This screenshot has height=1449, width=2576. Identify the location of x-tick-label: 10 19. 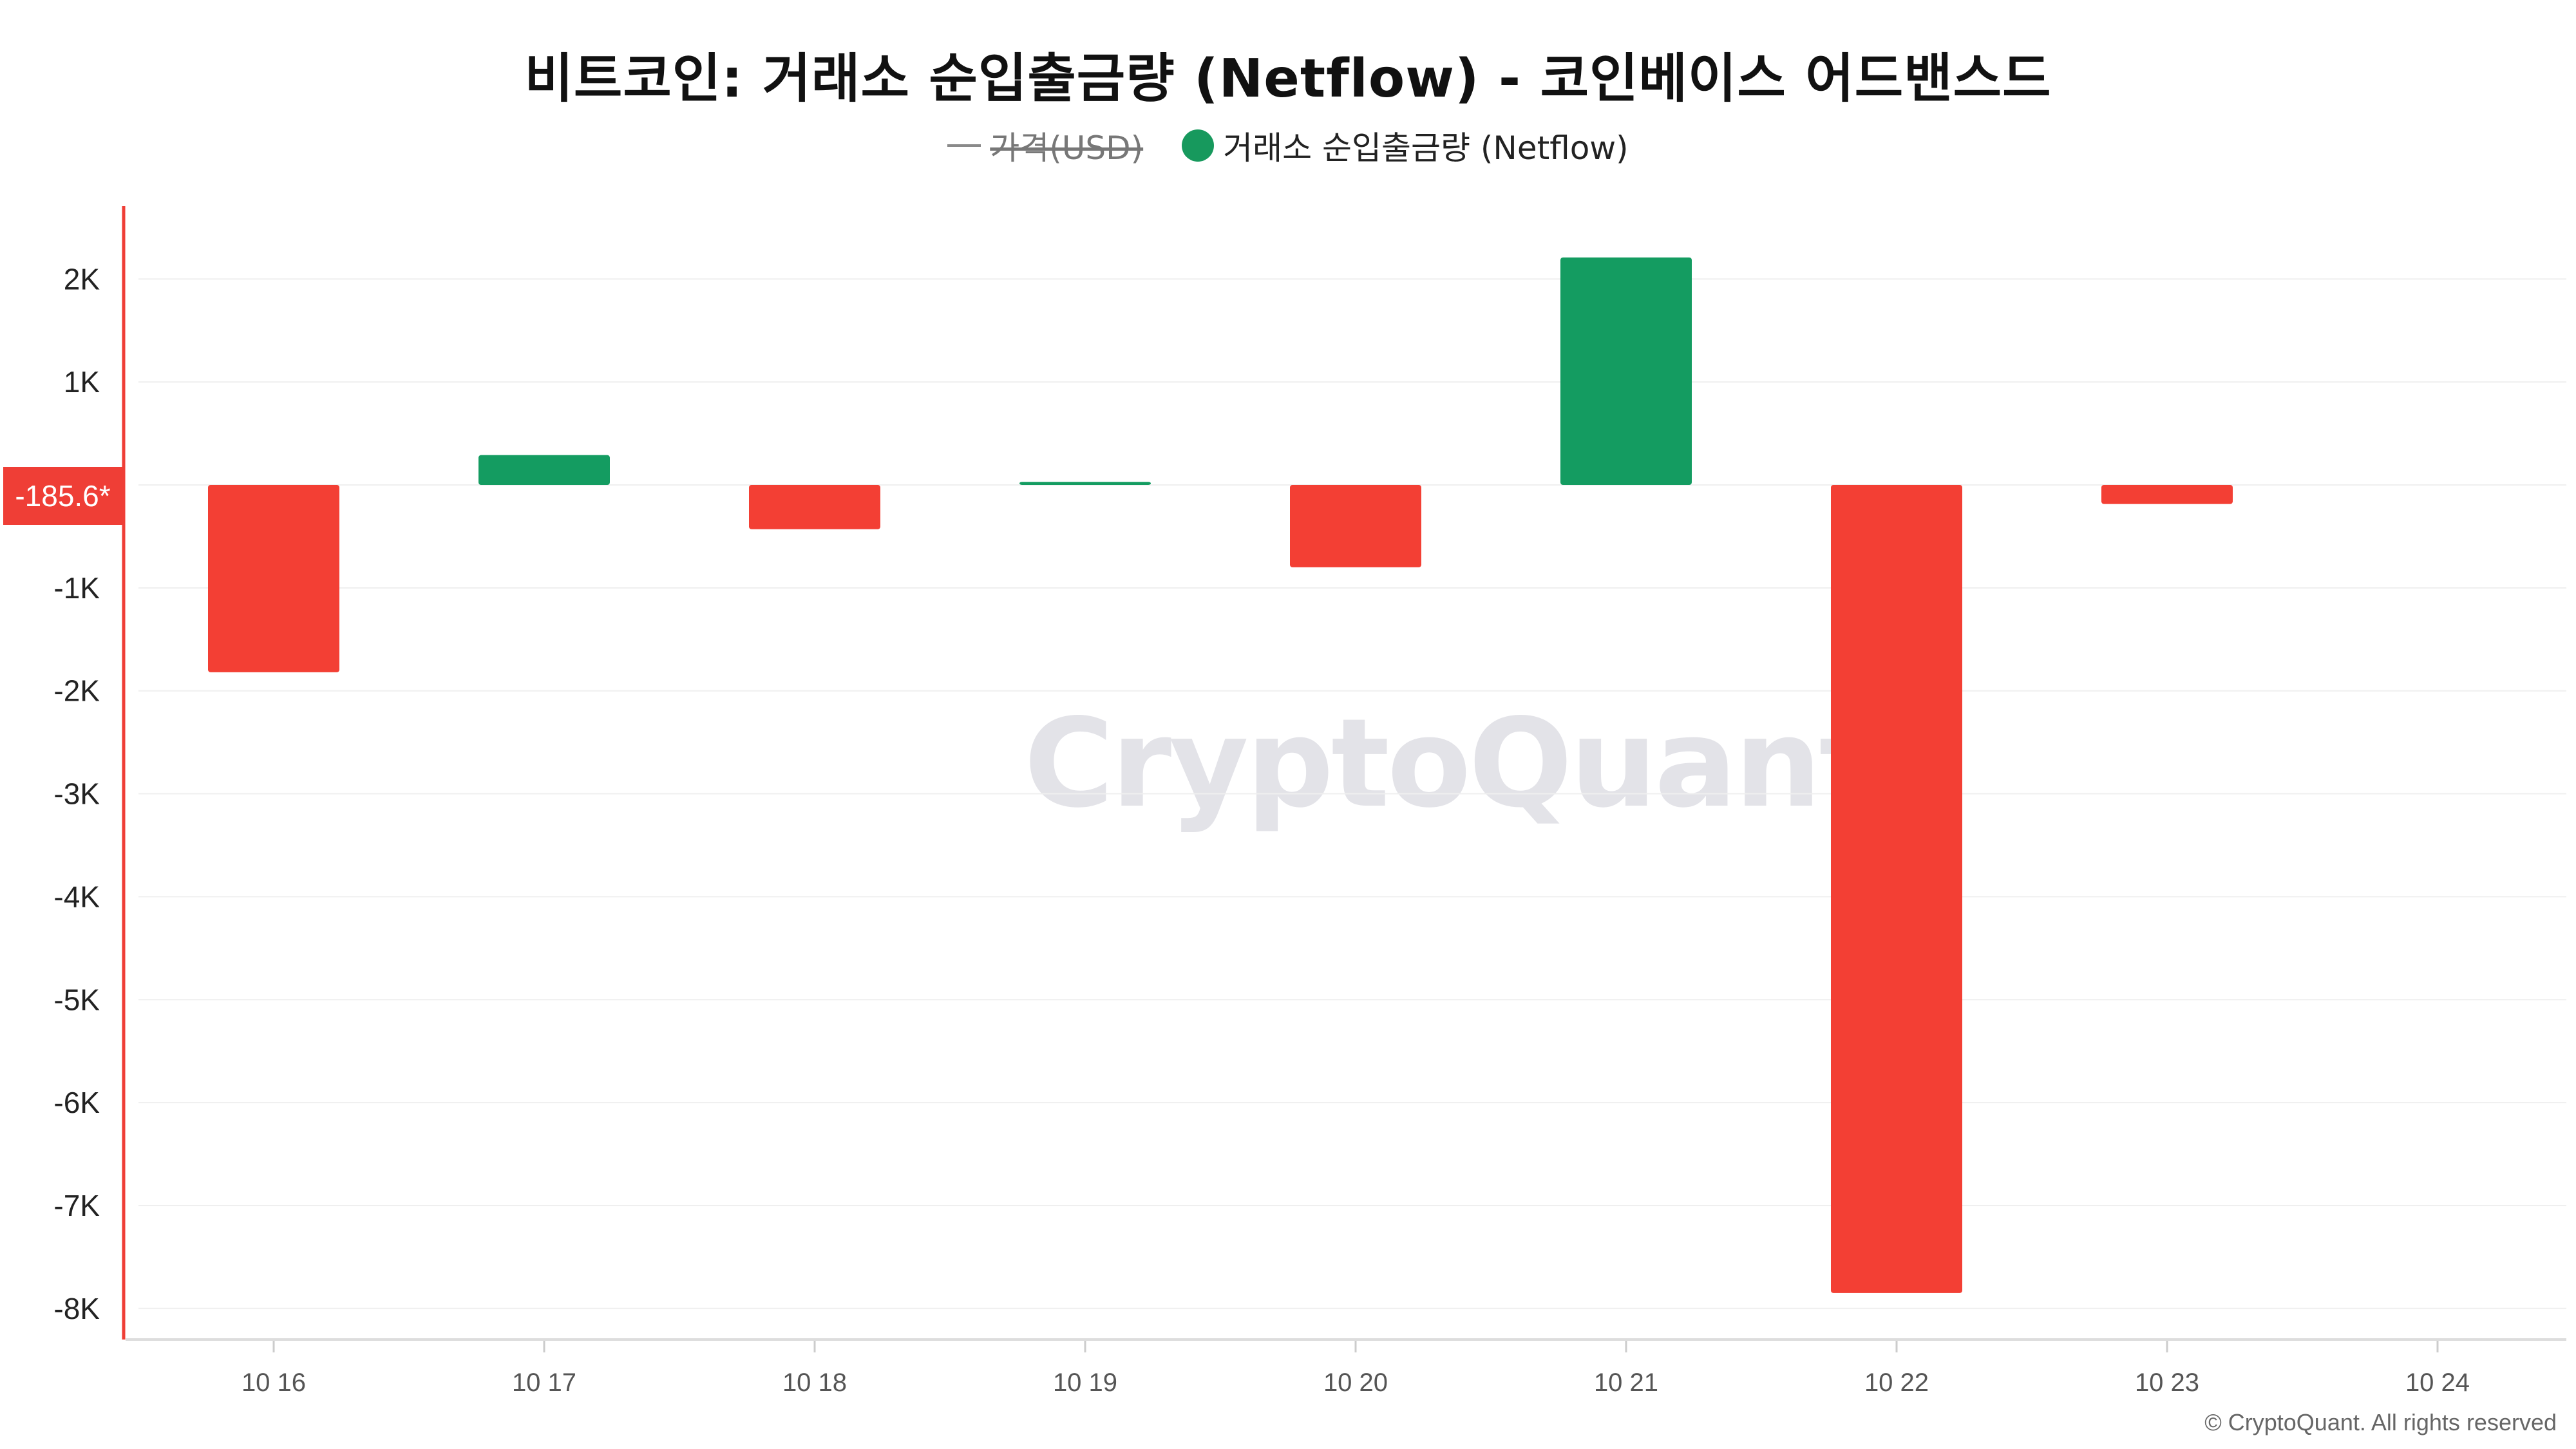
(1085, 1382).